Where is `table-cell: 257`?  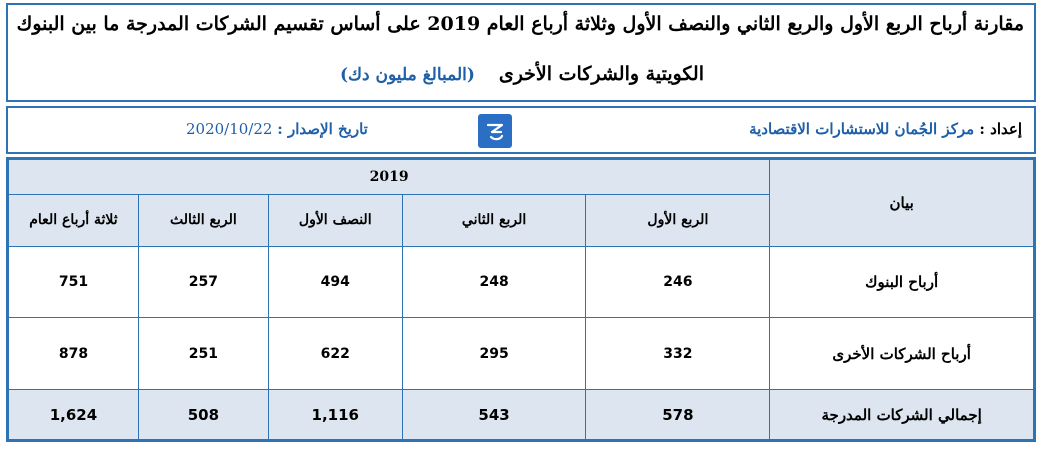 table-cell: 257 is located at coordinates (203, 282).